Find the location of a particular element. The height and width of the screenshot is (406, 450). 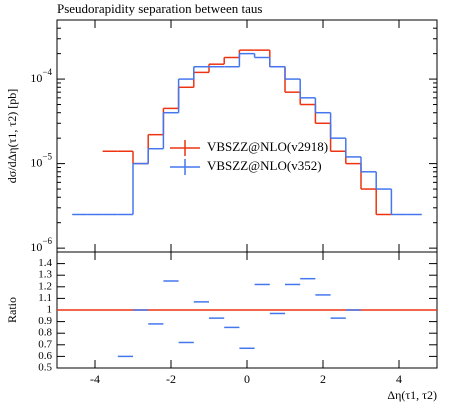

legend-label: VBSZZ@NLO(v2918) is located at coordinates (267, 146).